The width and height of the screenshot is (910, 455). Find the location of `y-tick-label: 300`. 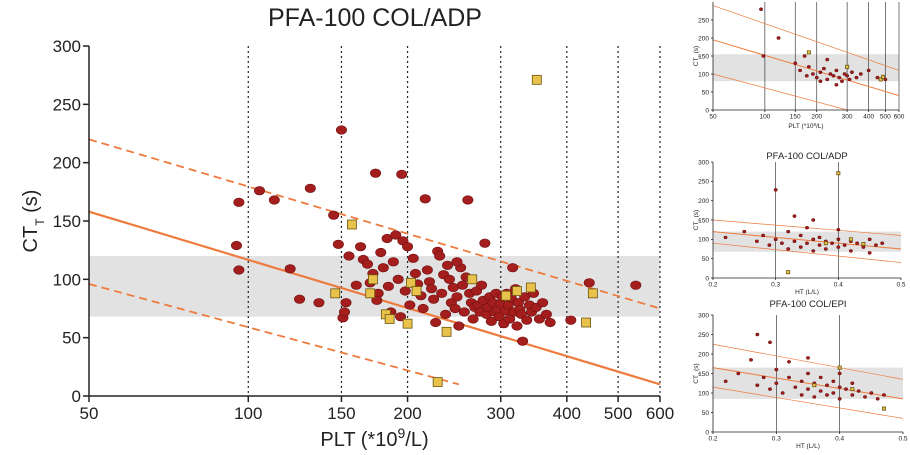

y-tick-label: 300 is located at coordinates (703, 315).